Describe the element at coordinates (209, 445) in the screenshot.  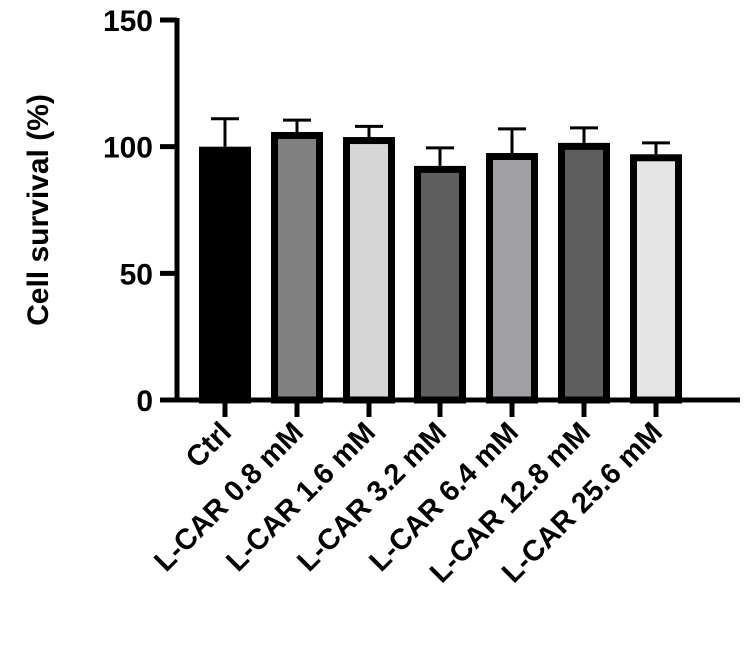
I see `x-tick-label: Ctrl` at that location.